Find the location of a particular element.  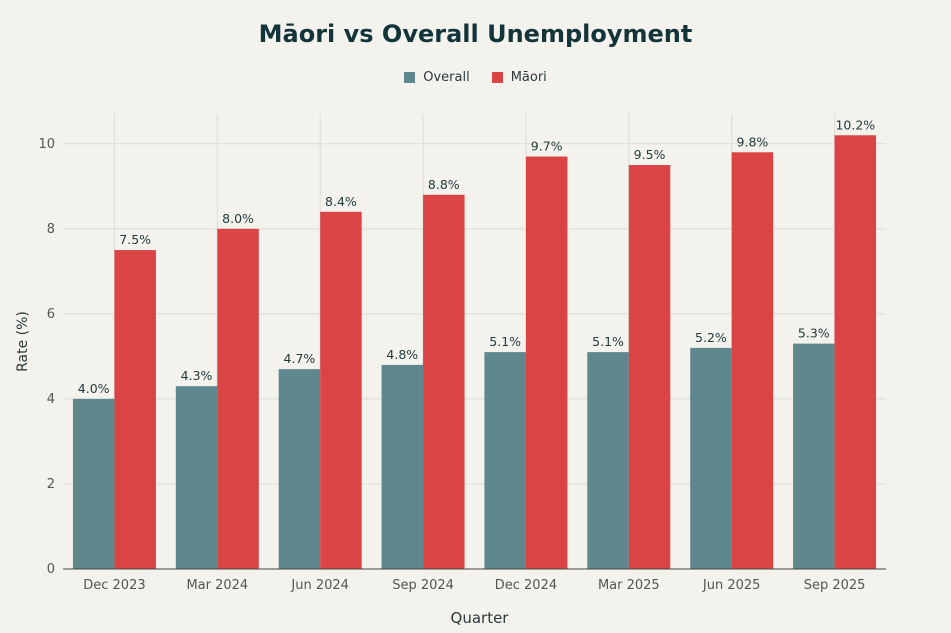

y-tick-label-5: 10 is located at coordinates (46, 144).